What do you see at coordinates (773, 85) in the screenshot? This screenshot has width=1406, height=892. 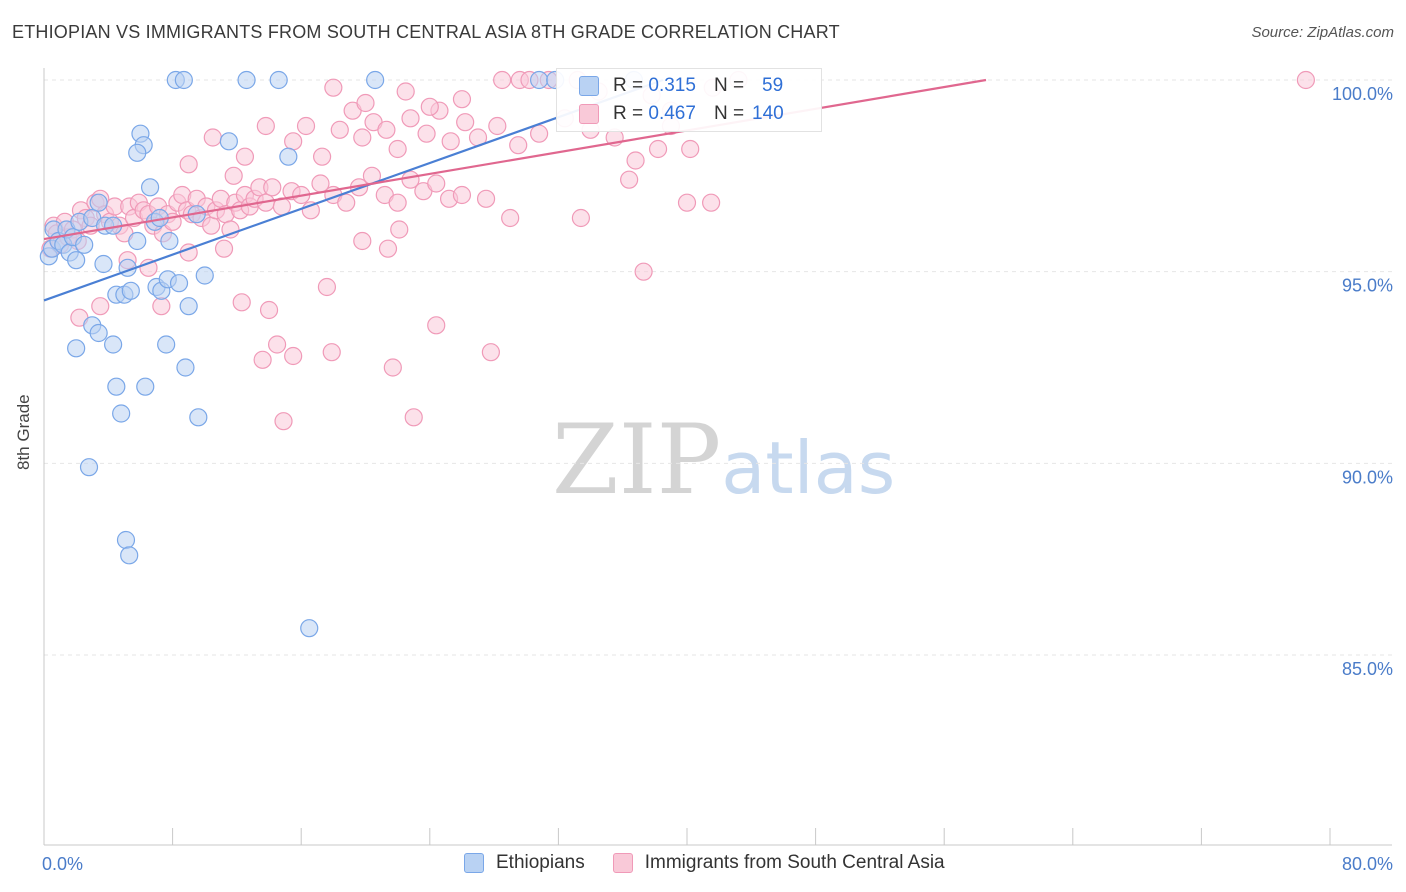 I see `legend-n-value: 59` at bounding box center [773, 85].